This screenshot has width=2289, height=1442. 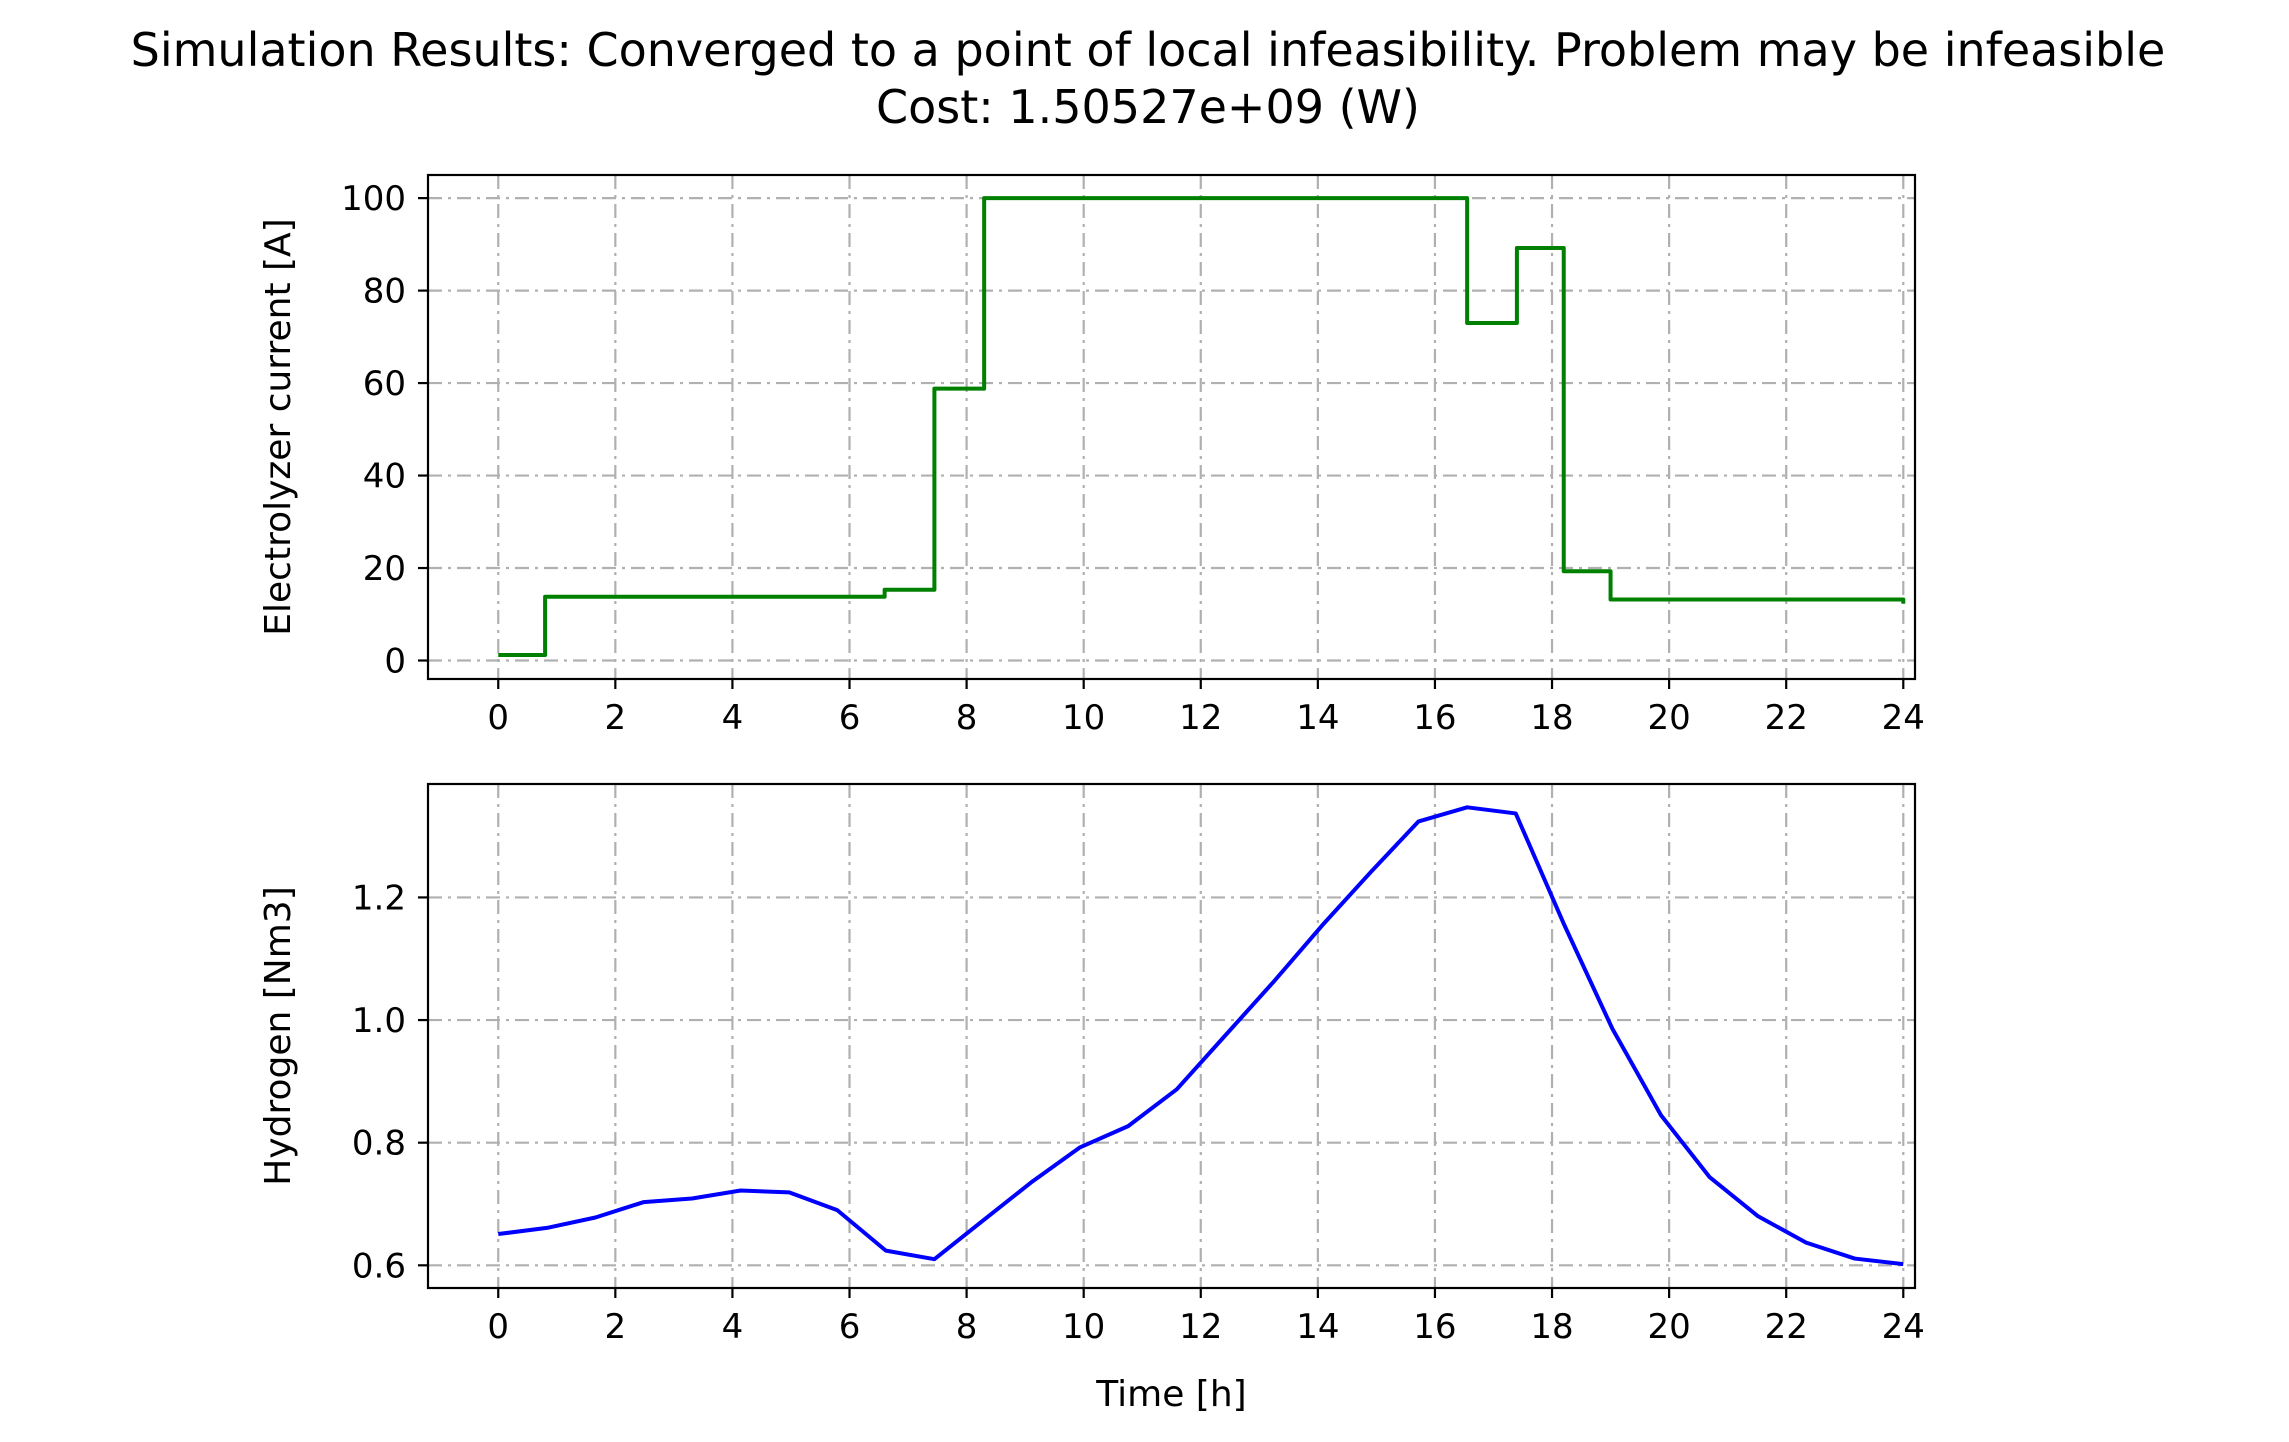 I want to click on current-y-tick-label: 0, so click(x=395, y=662).